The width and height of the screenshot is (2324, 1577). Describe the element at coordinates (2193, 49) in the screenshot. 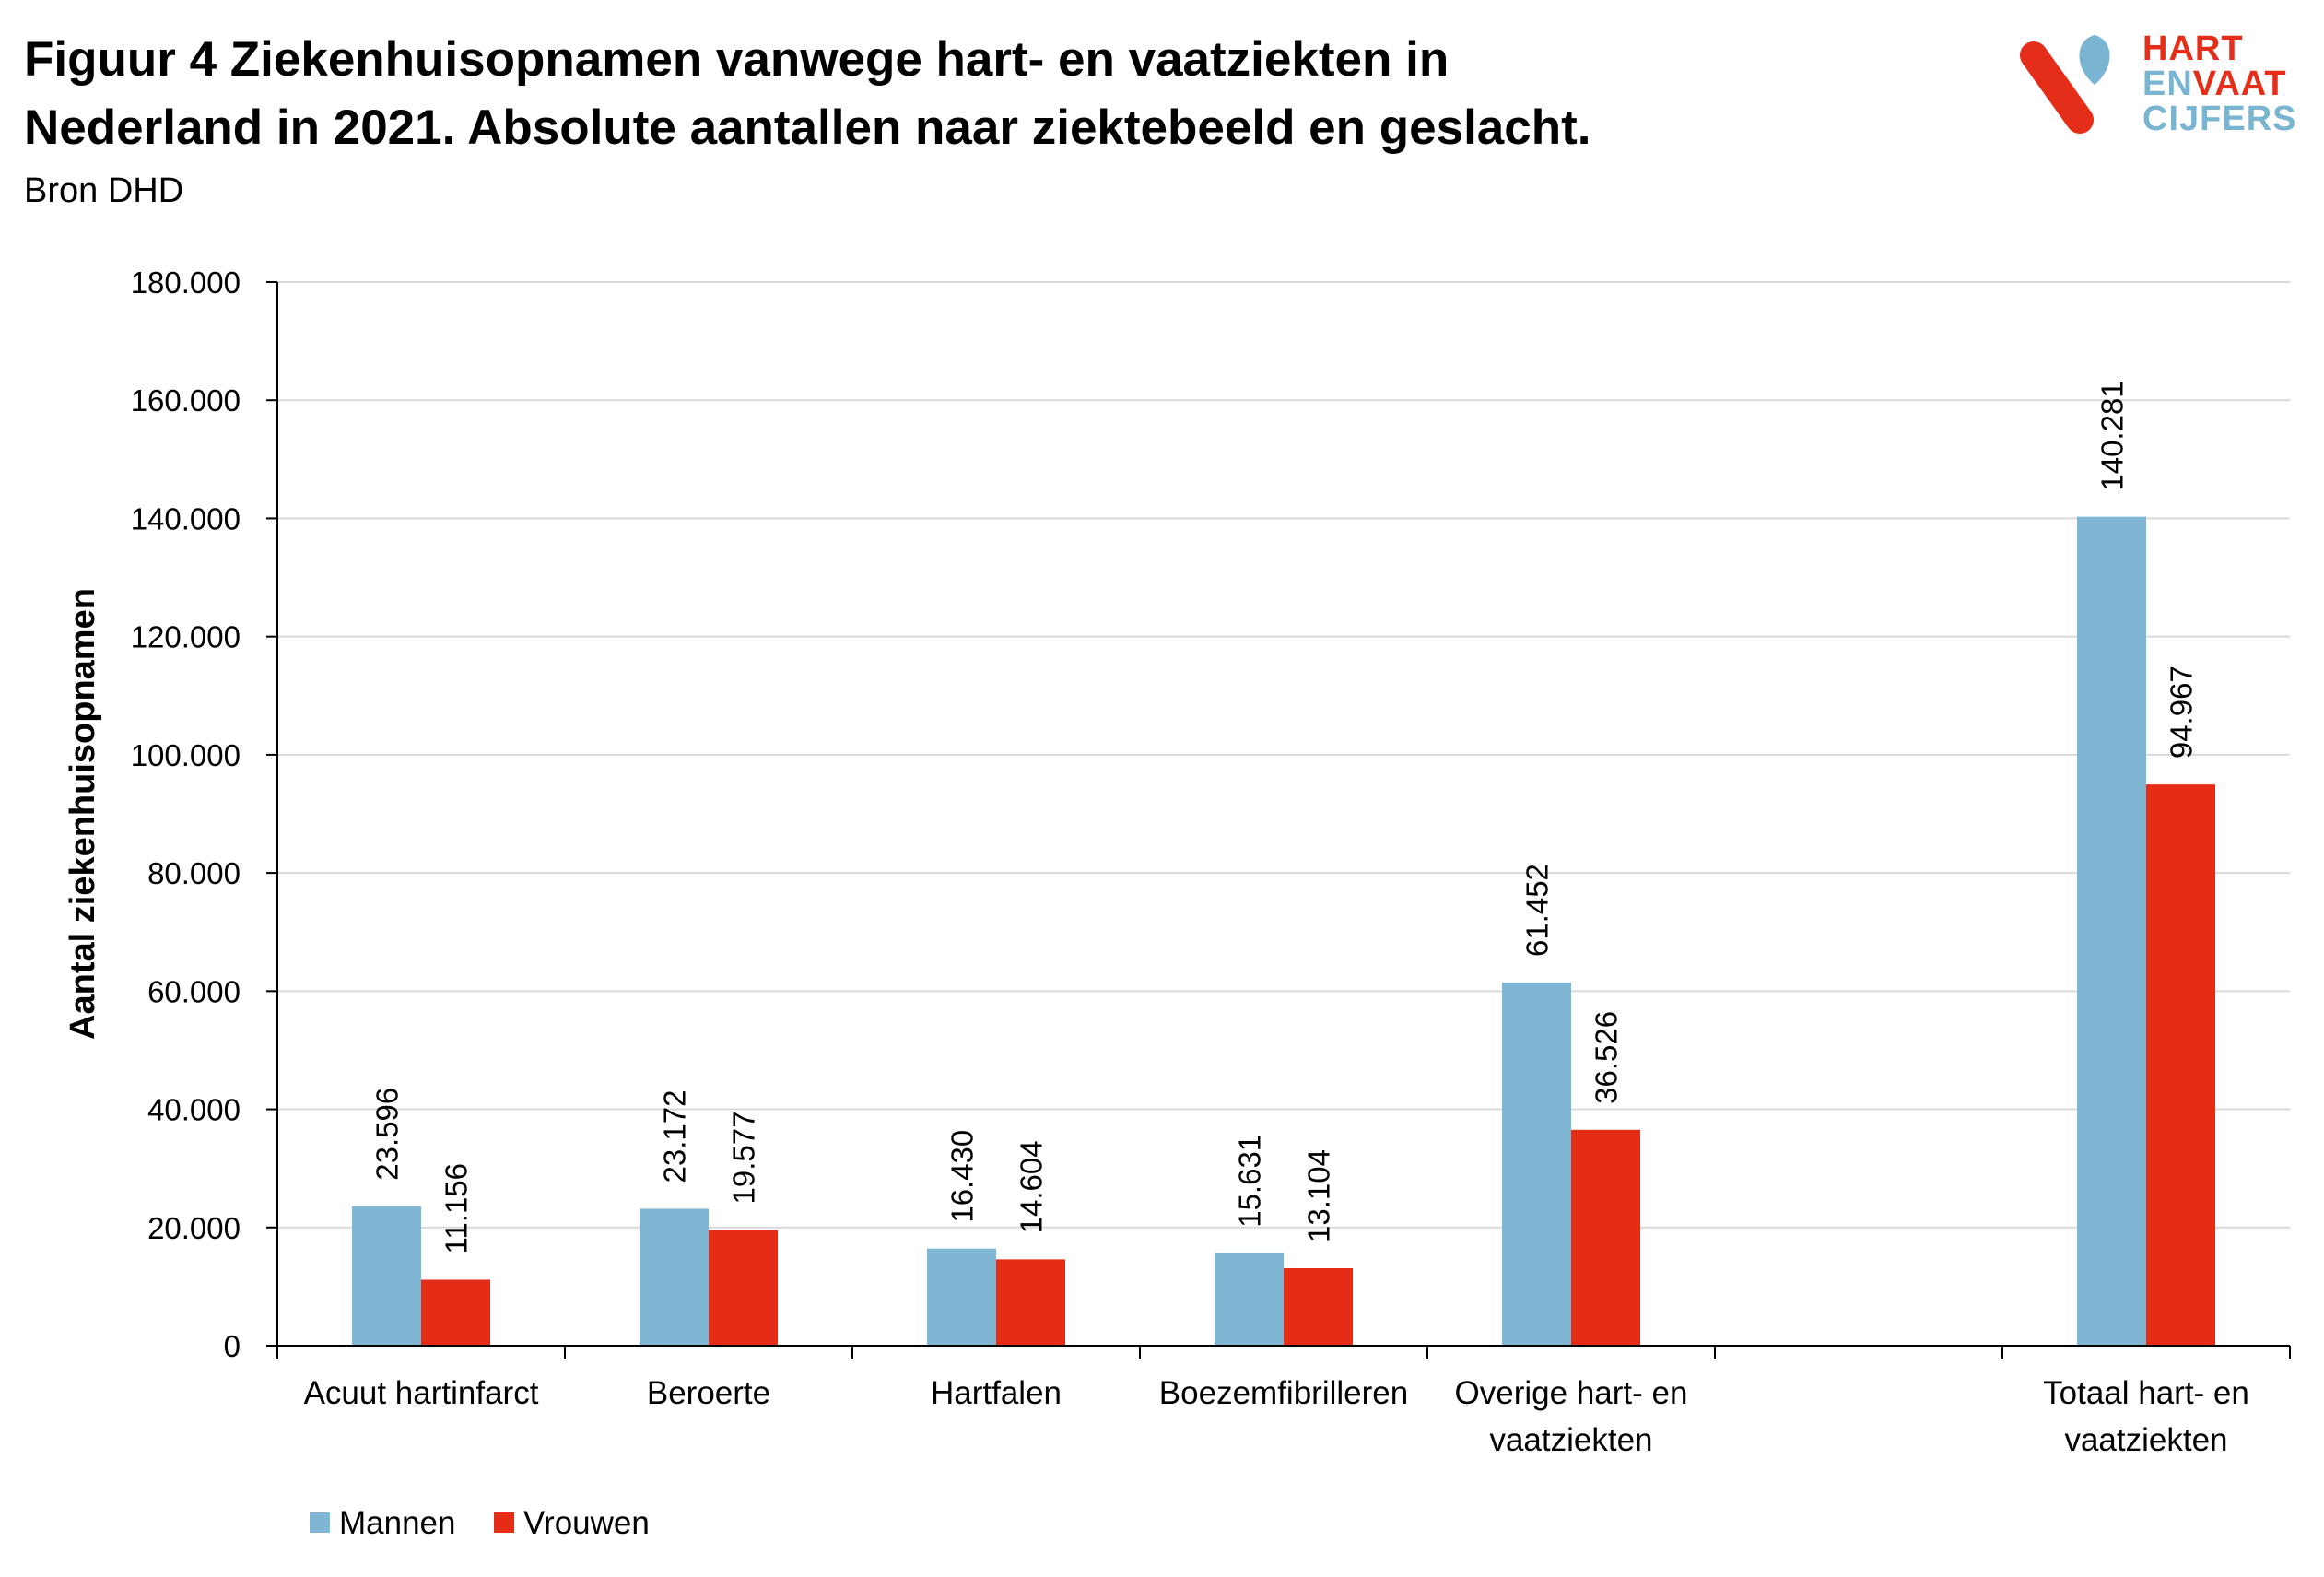

I see `logo-text-hart: HART` at that location.